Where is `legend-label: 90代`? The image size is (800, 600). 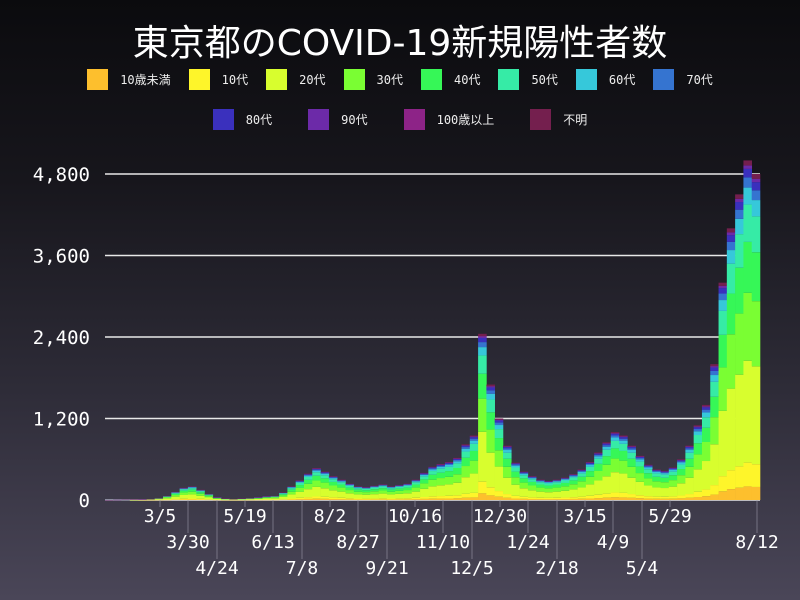 legend-label: 90代 is located at coordinates (354, 120).